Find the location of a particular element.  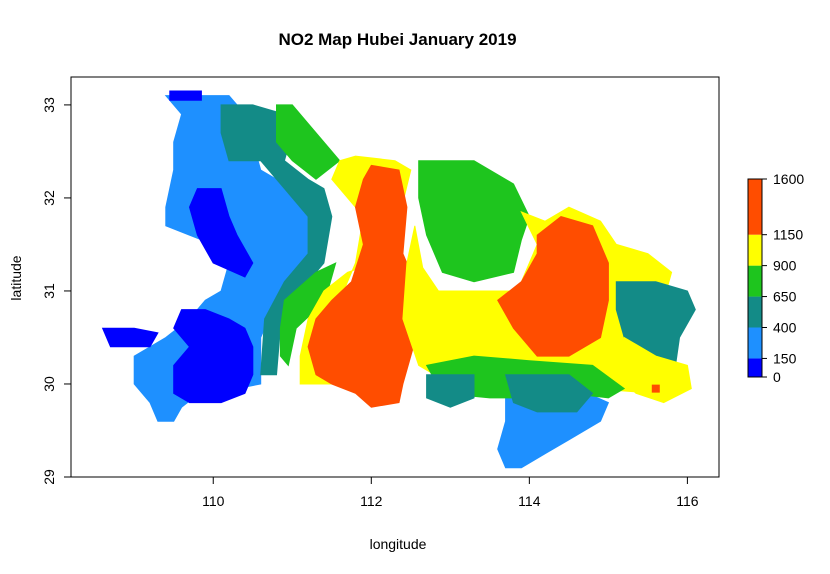

y-tick-label: 30 is located at coordinates (49, 384).